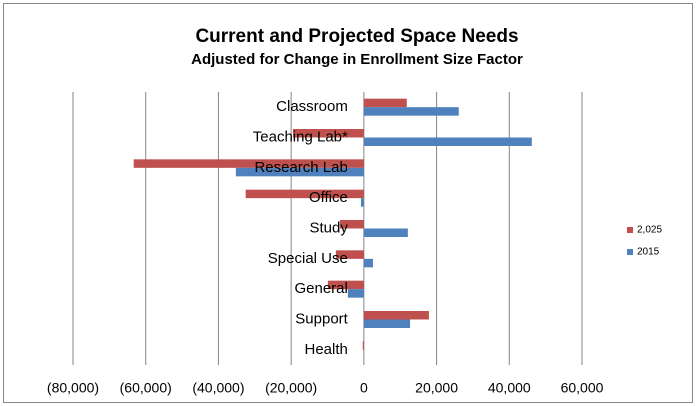 The width and height of the screenshot is (696, 406). I want to click on y-tick-label: Office, so click(328, 197).